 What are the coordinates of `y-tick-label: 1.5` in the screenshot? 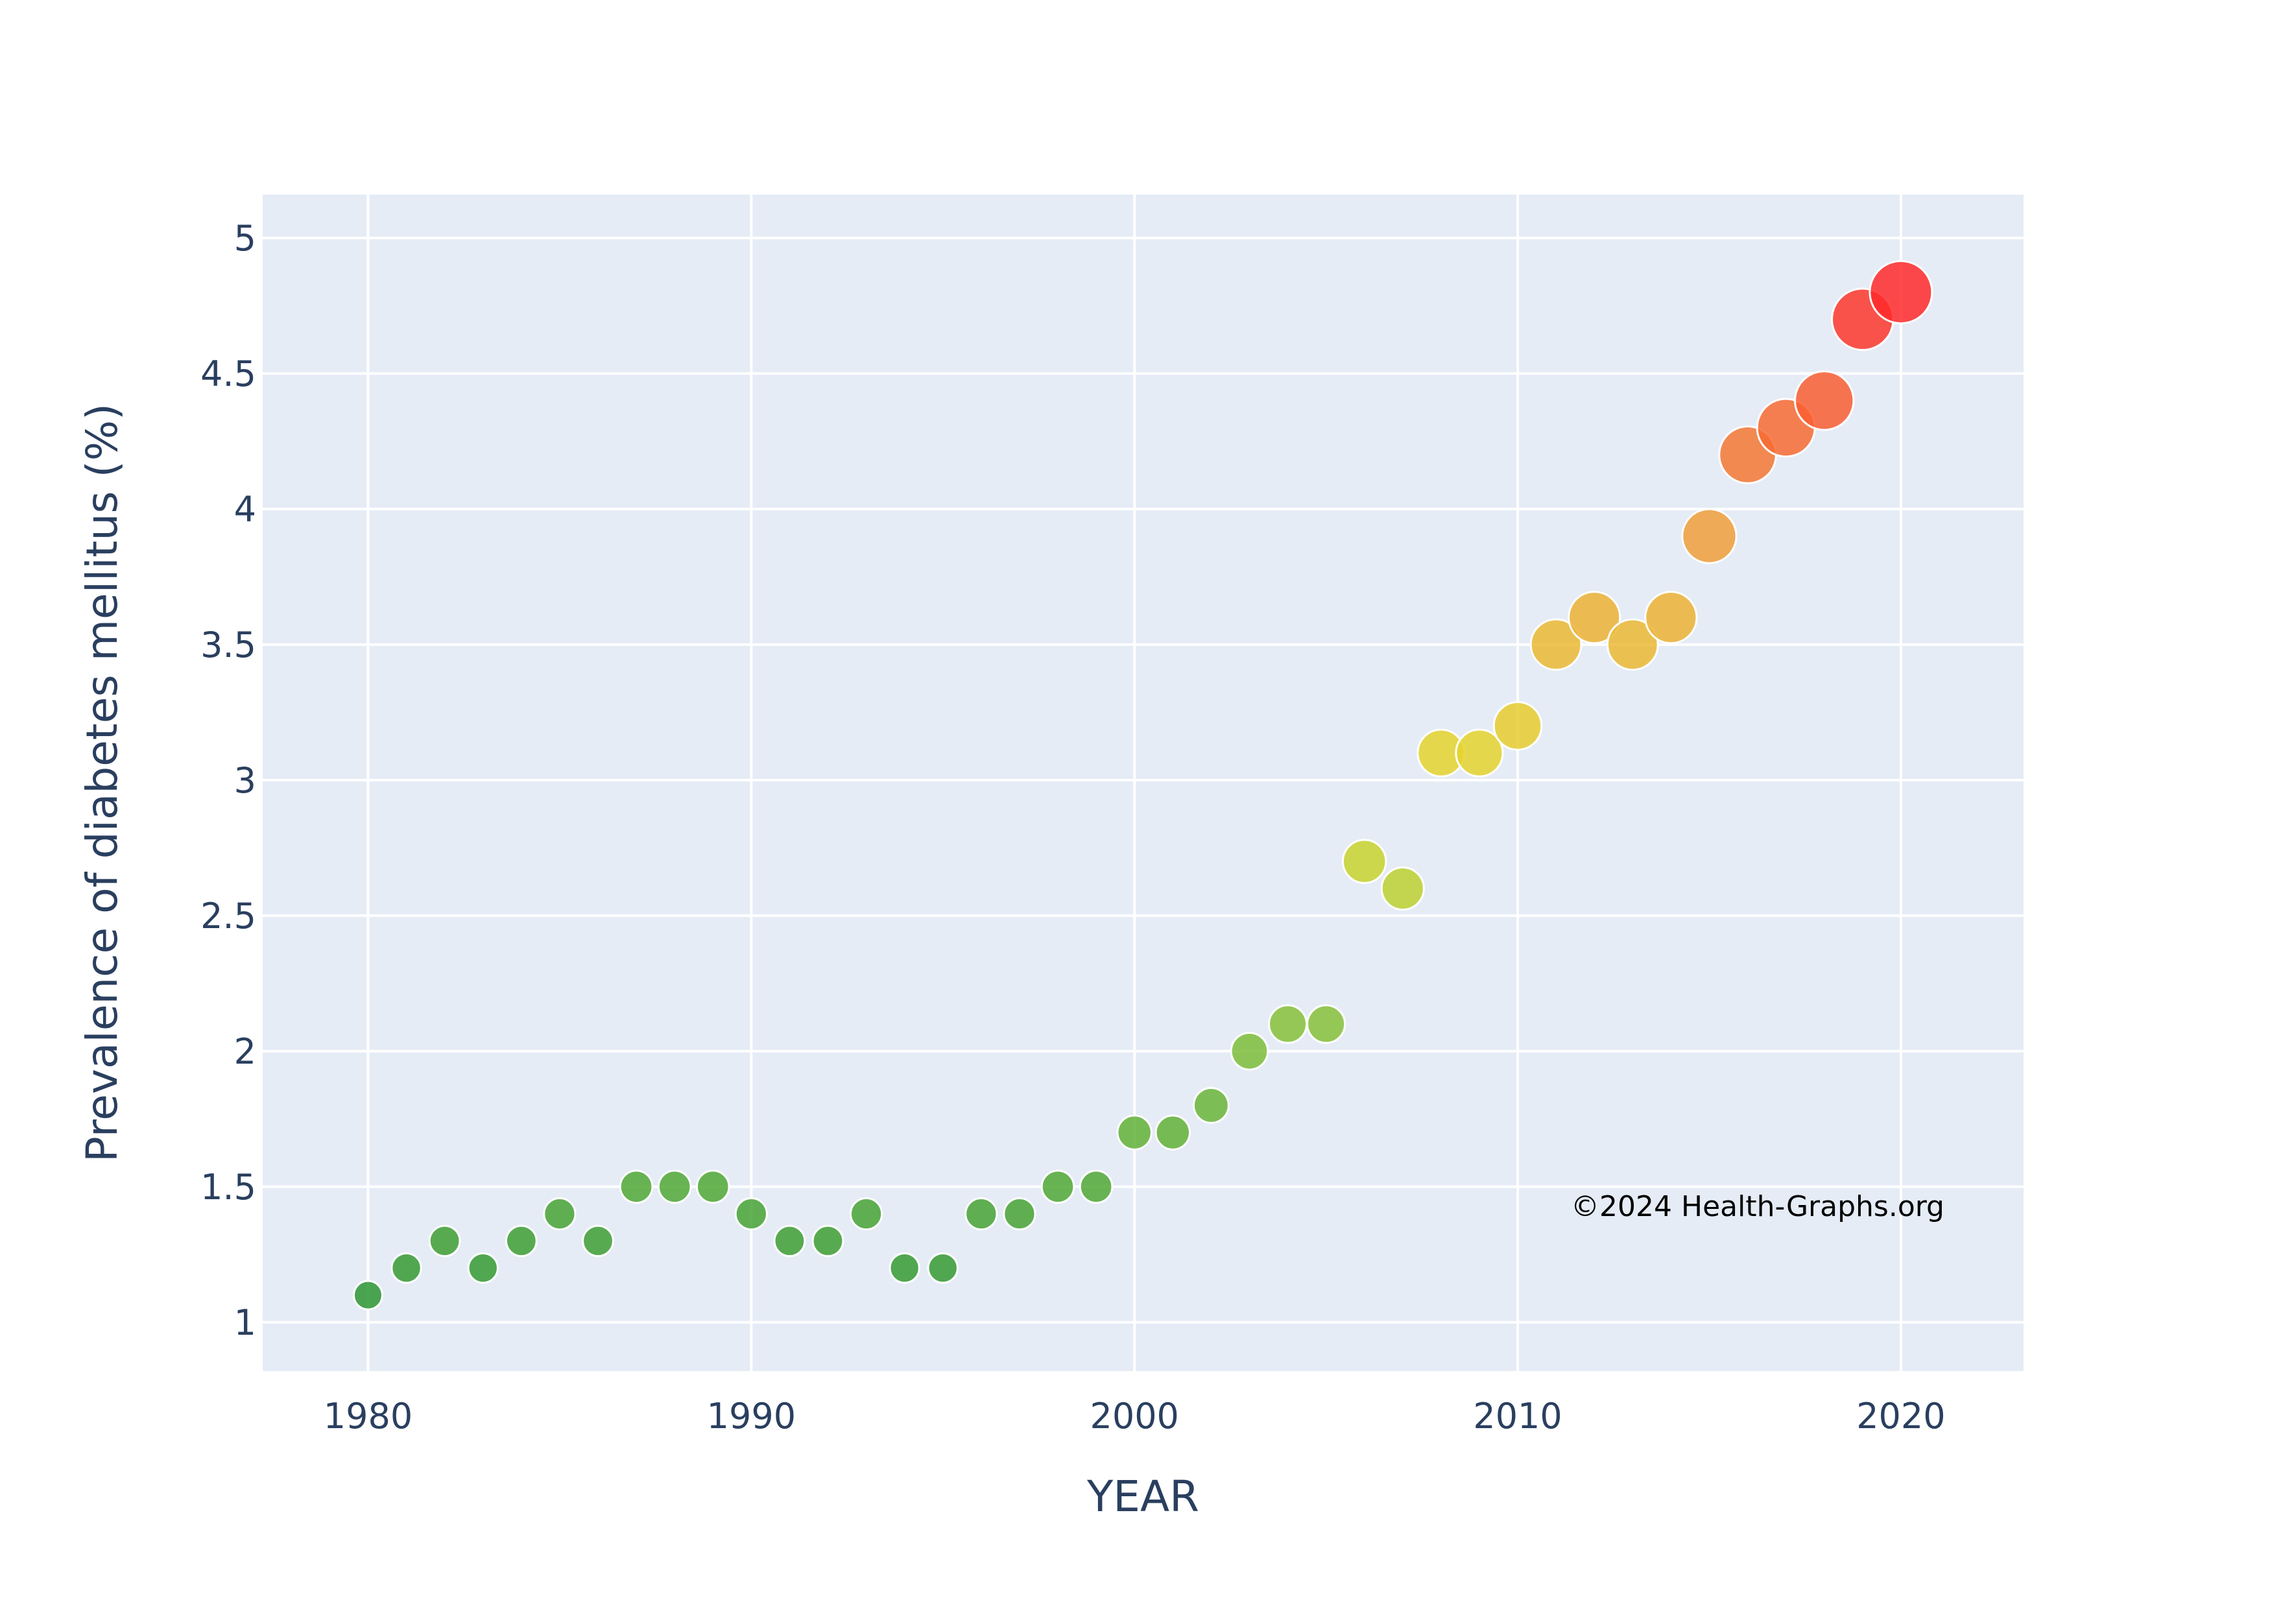 It's located at (228, 1187).